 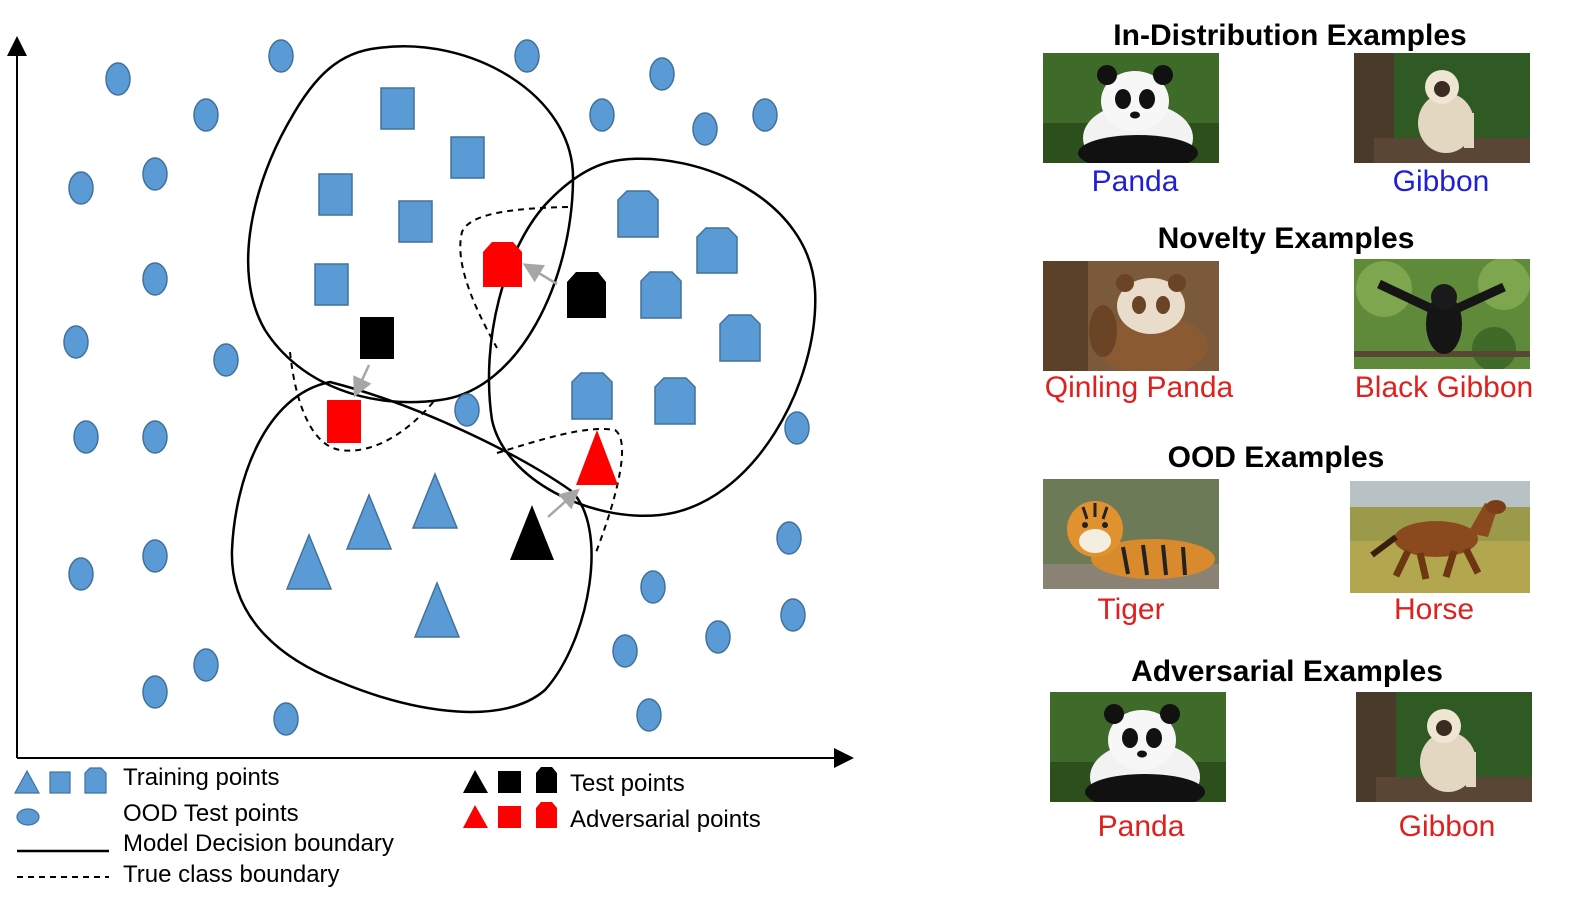 What do you see at coordinates (258, 843) in the screenshot?
I see `legend-decision-label: Model Decision boundary` at bounding box center [258, 843].